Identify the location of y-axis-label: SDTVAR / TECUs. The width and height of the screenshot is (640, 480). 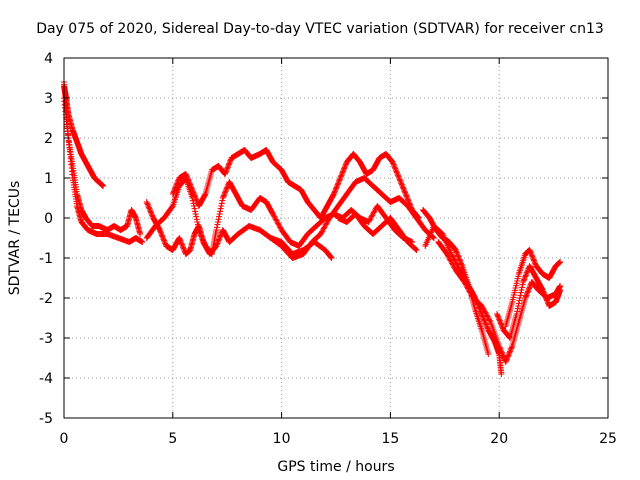
(15, 238).